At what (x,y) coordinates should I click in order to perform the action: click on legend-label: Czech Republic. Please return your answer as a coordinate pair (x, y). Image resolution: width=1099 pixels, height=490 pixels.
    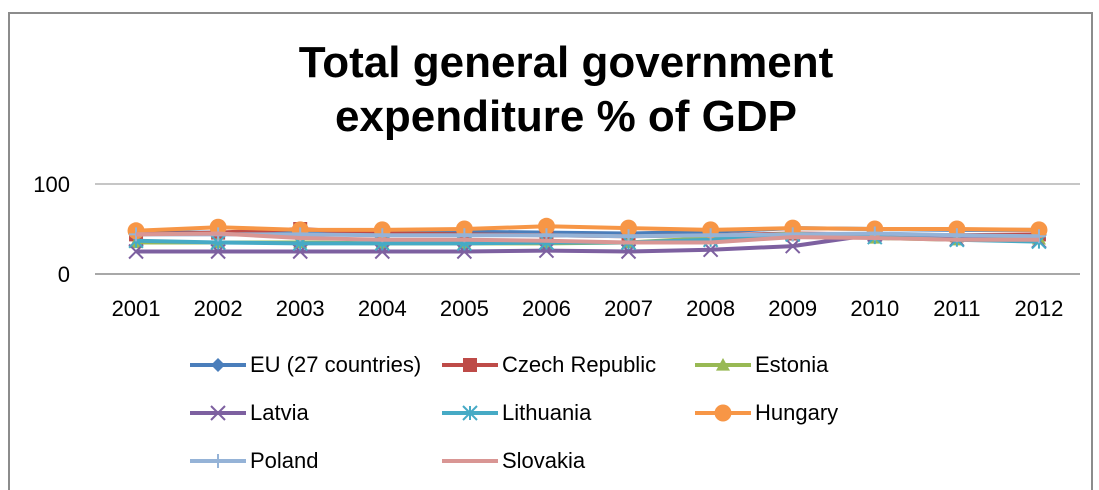
    Looking at the image, I should click on (579, 364).